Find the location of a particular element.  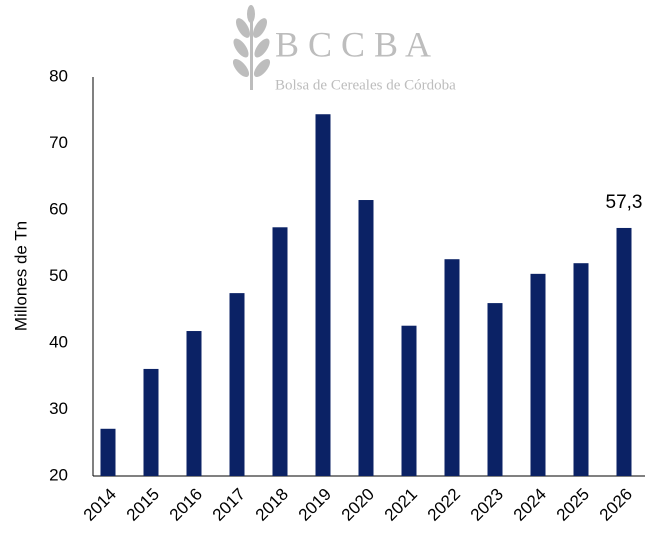

y-tick-label: 80 is located at coordinates (58, 75).